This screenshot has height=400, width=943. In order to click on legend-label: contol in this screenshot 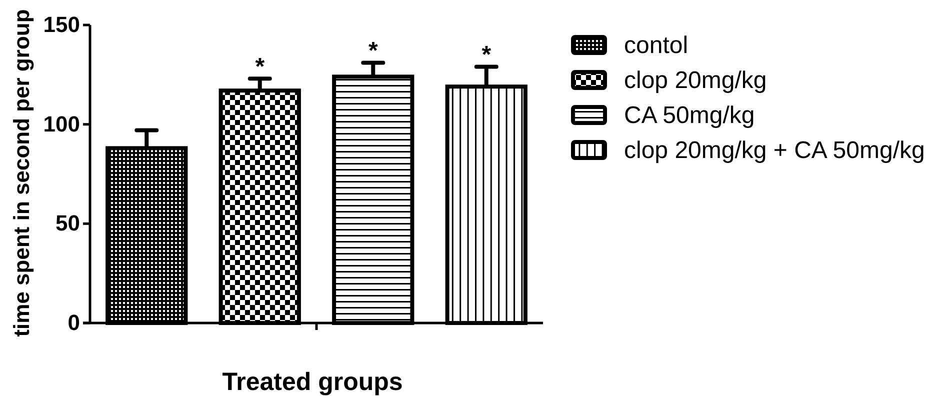, I will do `click(656, 45)`.